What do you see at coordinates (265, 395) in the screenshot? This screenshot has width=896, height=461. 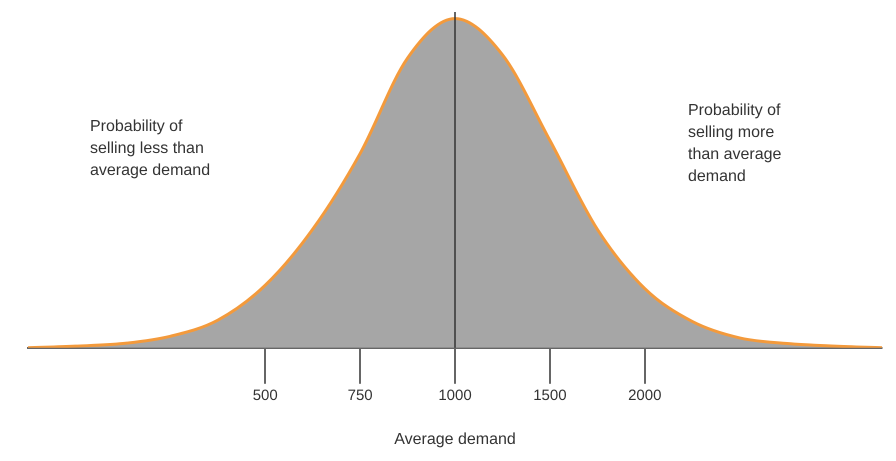 I see `x-tick-label: 500` at bounding box center [265, 395].